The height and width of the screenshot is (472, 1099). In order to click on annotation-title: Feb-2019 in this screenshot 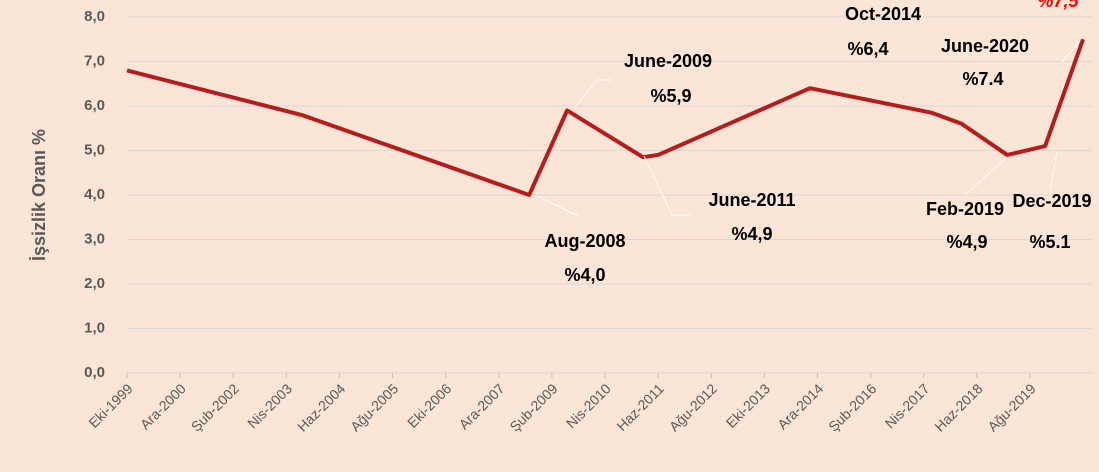, I will do `click(965, 209)`.